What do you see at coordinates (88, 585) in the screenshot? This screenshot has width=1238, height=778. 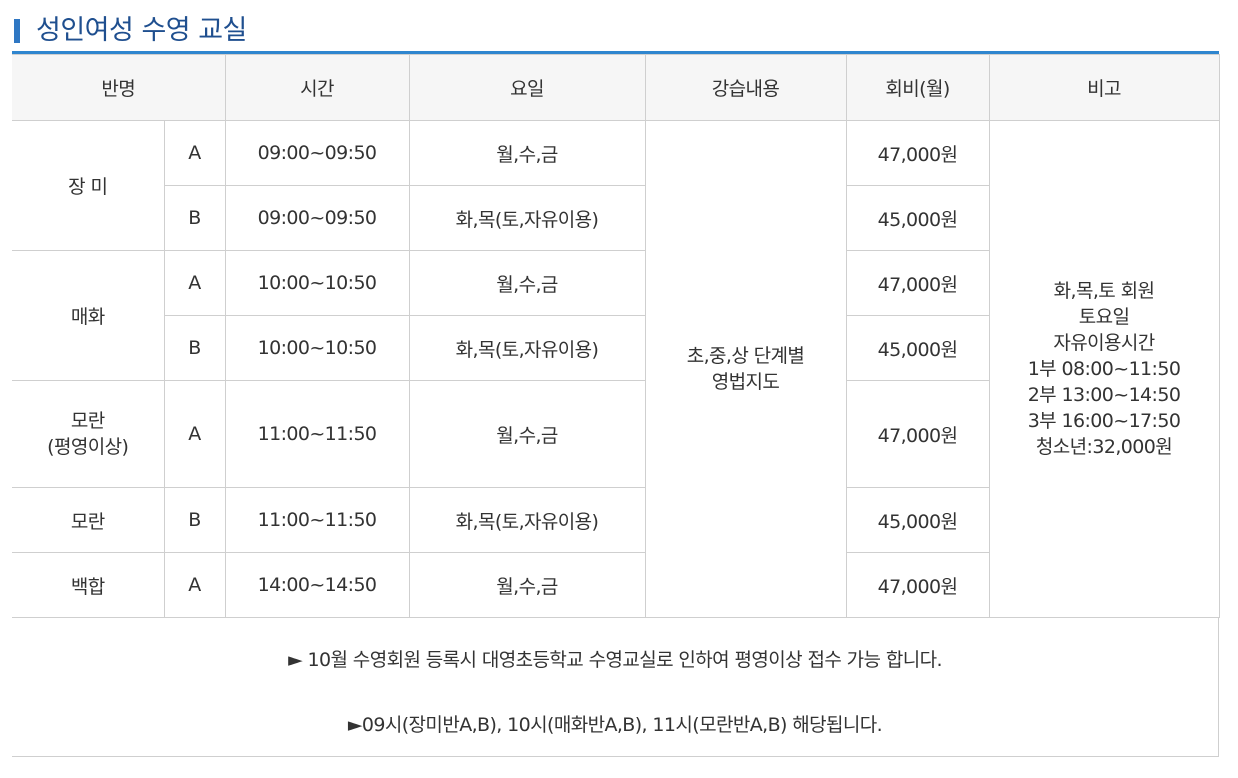 I see `class-name-baekhap: 백합` at bounding box center [88, 585].